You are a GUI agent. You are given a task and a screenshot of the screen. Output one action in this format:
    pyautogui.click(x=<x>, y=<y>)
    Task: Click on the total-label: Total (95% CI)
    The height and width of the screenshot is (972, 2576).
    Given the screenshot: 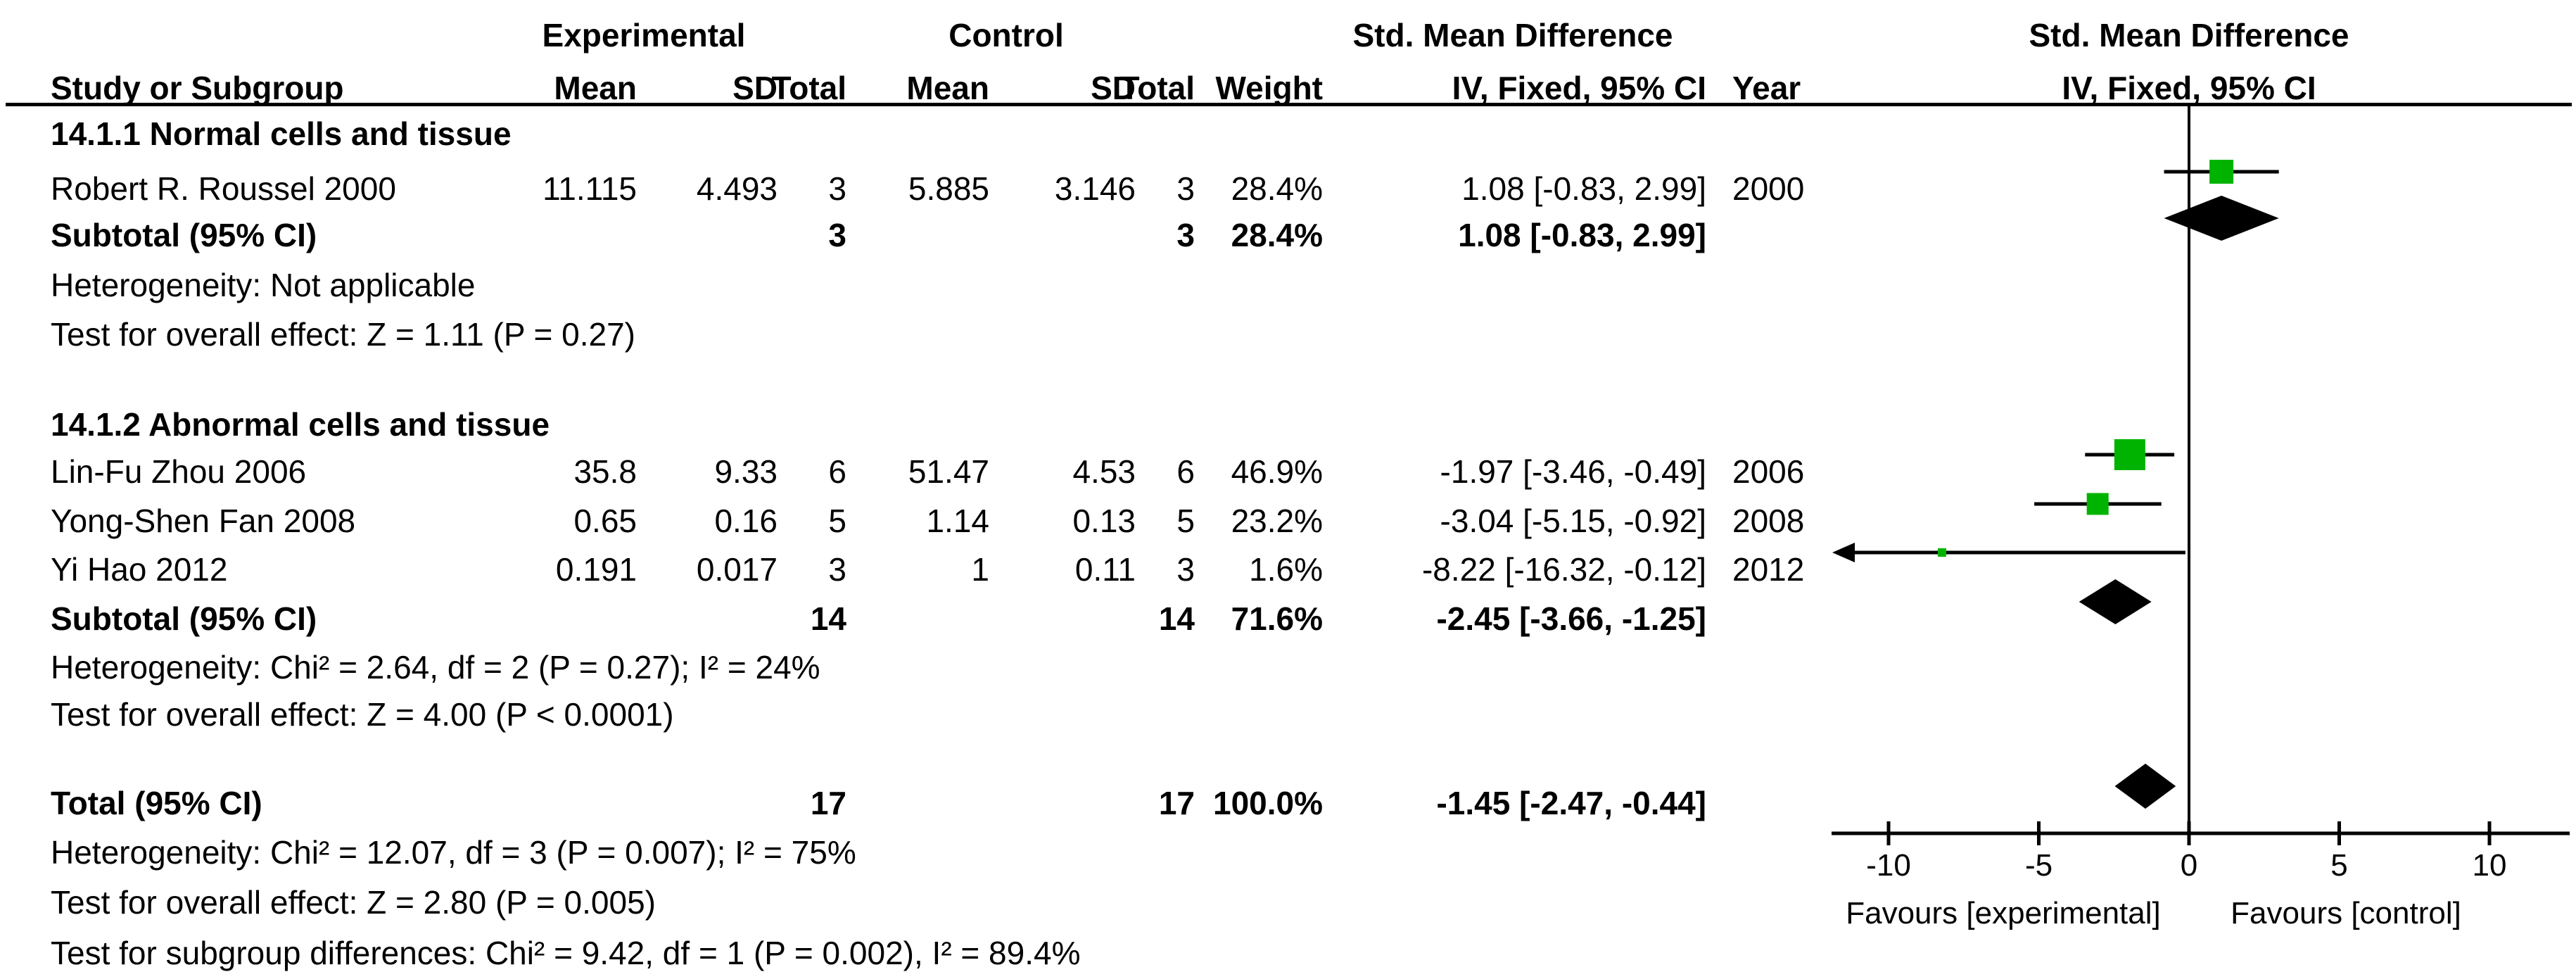 What is the action you would take?
    pyautogui.click(x=156, y=803)
    